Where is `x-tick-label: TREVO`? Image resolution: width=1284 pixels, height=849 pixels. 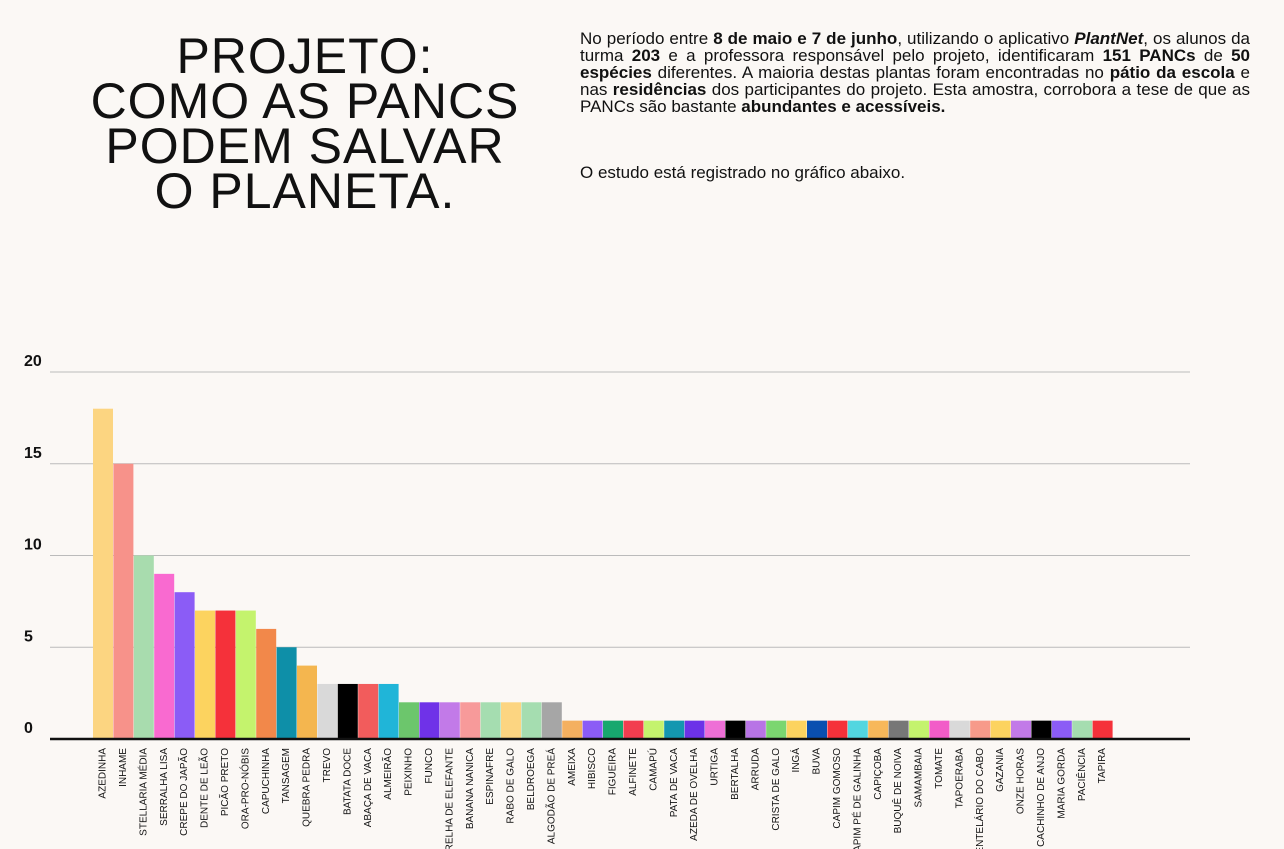 x-tick-label: TREVO is located at coordinates (327, 765).